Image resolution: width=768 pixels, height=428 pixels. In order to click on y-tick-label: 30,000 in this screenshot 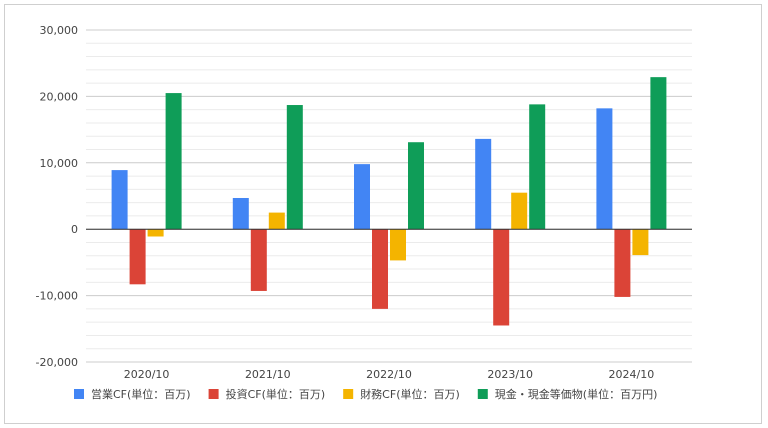, I will do `click(59, 30)`.